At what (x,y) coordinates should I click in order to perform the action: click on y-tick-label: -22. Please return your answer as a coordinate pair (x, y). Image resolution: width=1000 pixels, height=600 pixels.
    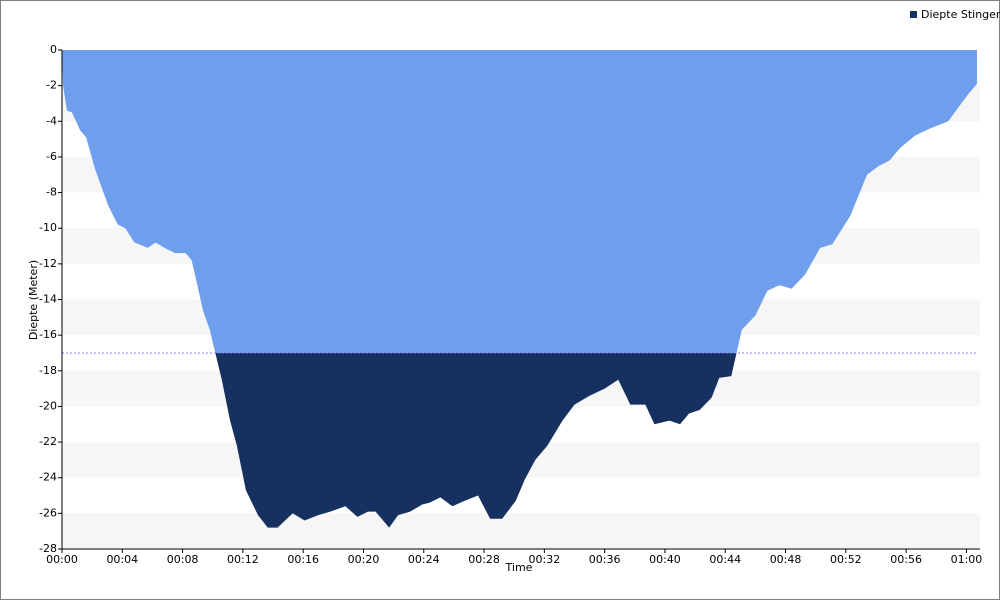
    Looking at the image, I should click on (48, 441).